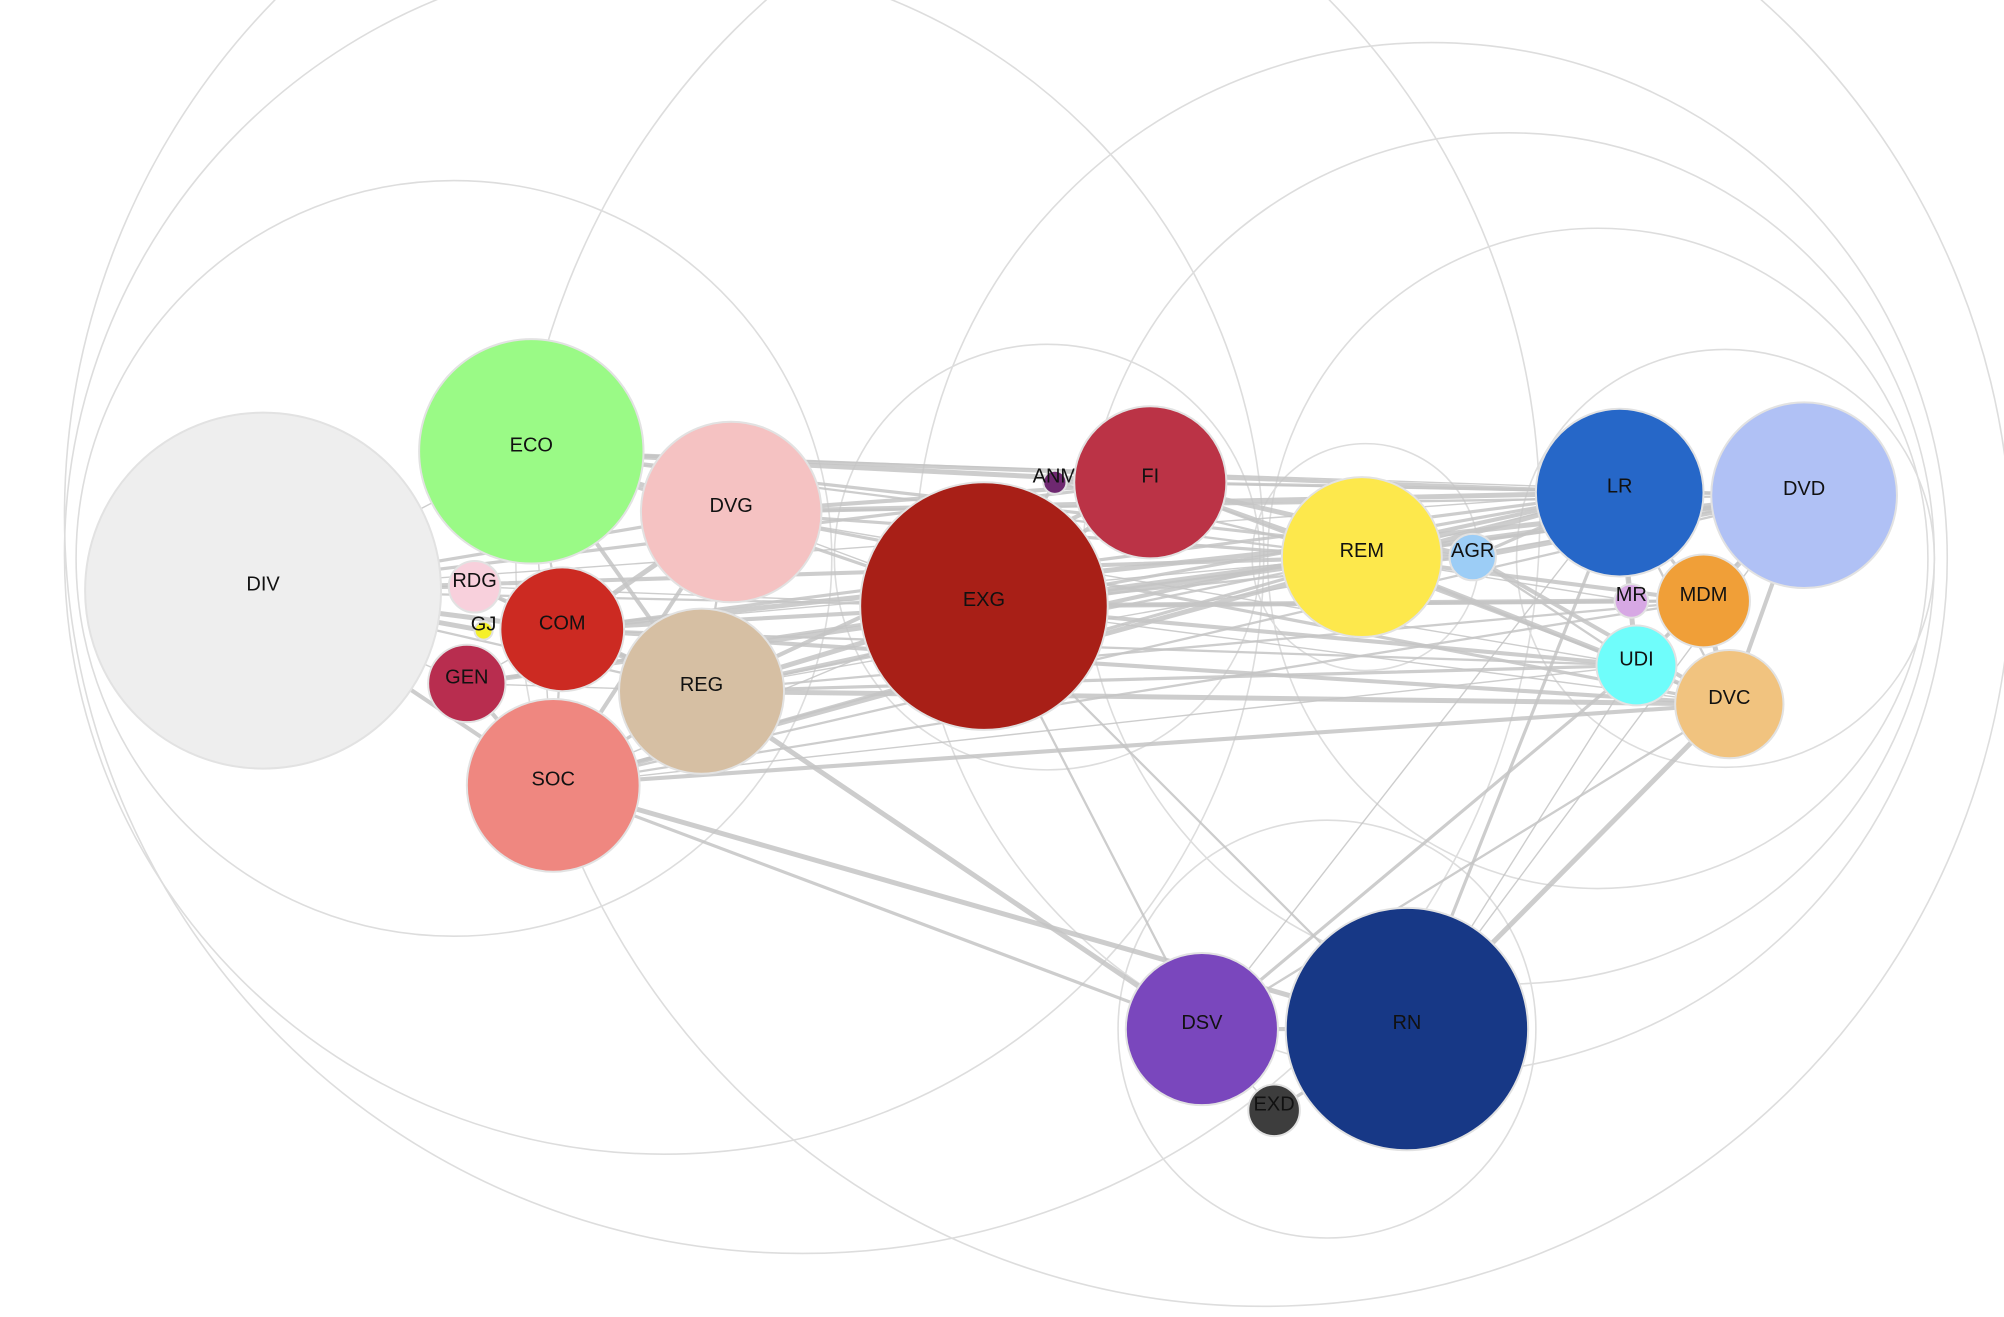 The height and width of the screenshot is (1317, 2004). I want to click on edge-lr-dsv, so click(1411, 760).